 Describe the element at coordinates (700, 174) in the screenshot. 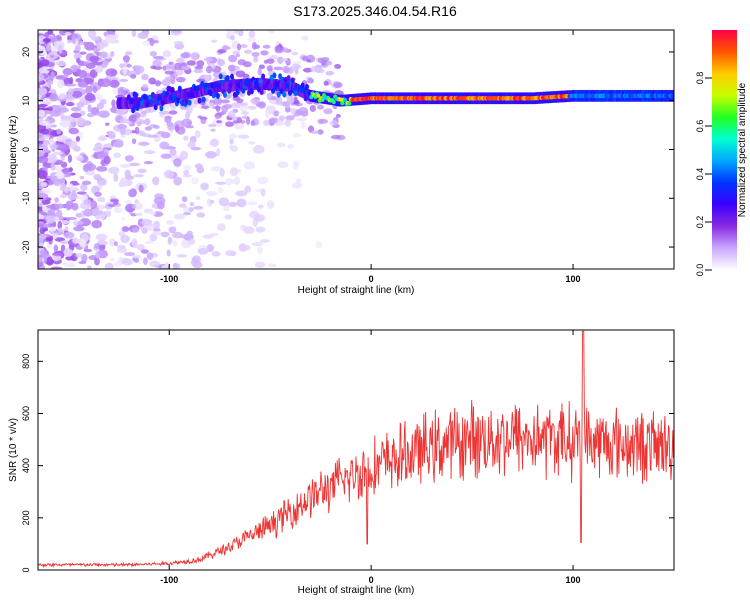

I see `colorbar-tick-label: 0.4` at that location.